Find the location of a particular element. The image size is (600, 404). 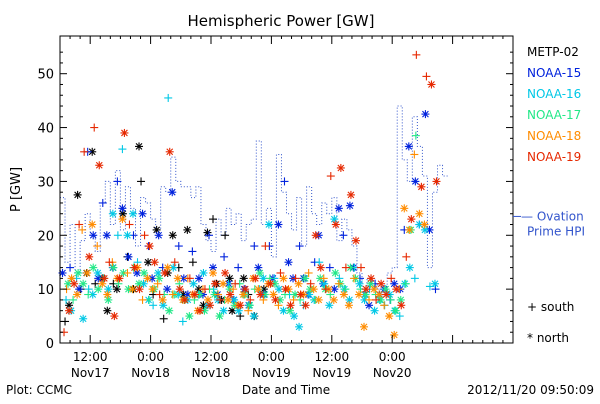

x-tick-time-label: 0:00 is located at coordinates (150, 357).